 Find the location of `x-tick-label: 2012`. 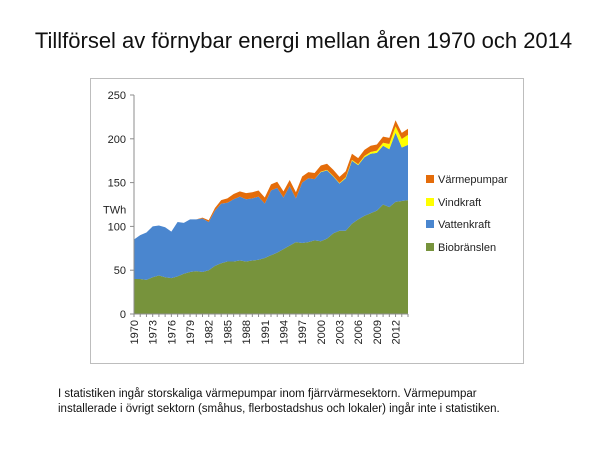

x-tick-label: 2012 is located at coordinates (397, 332).